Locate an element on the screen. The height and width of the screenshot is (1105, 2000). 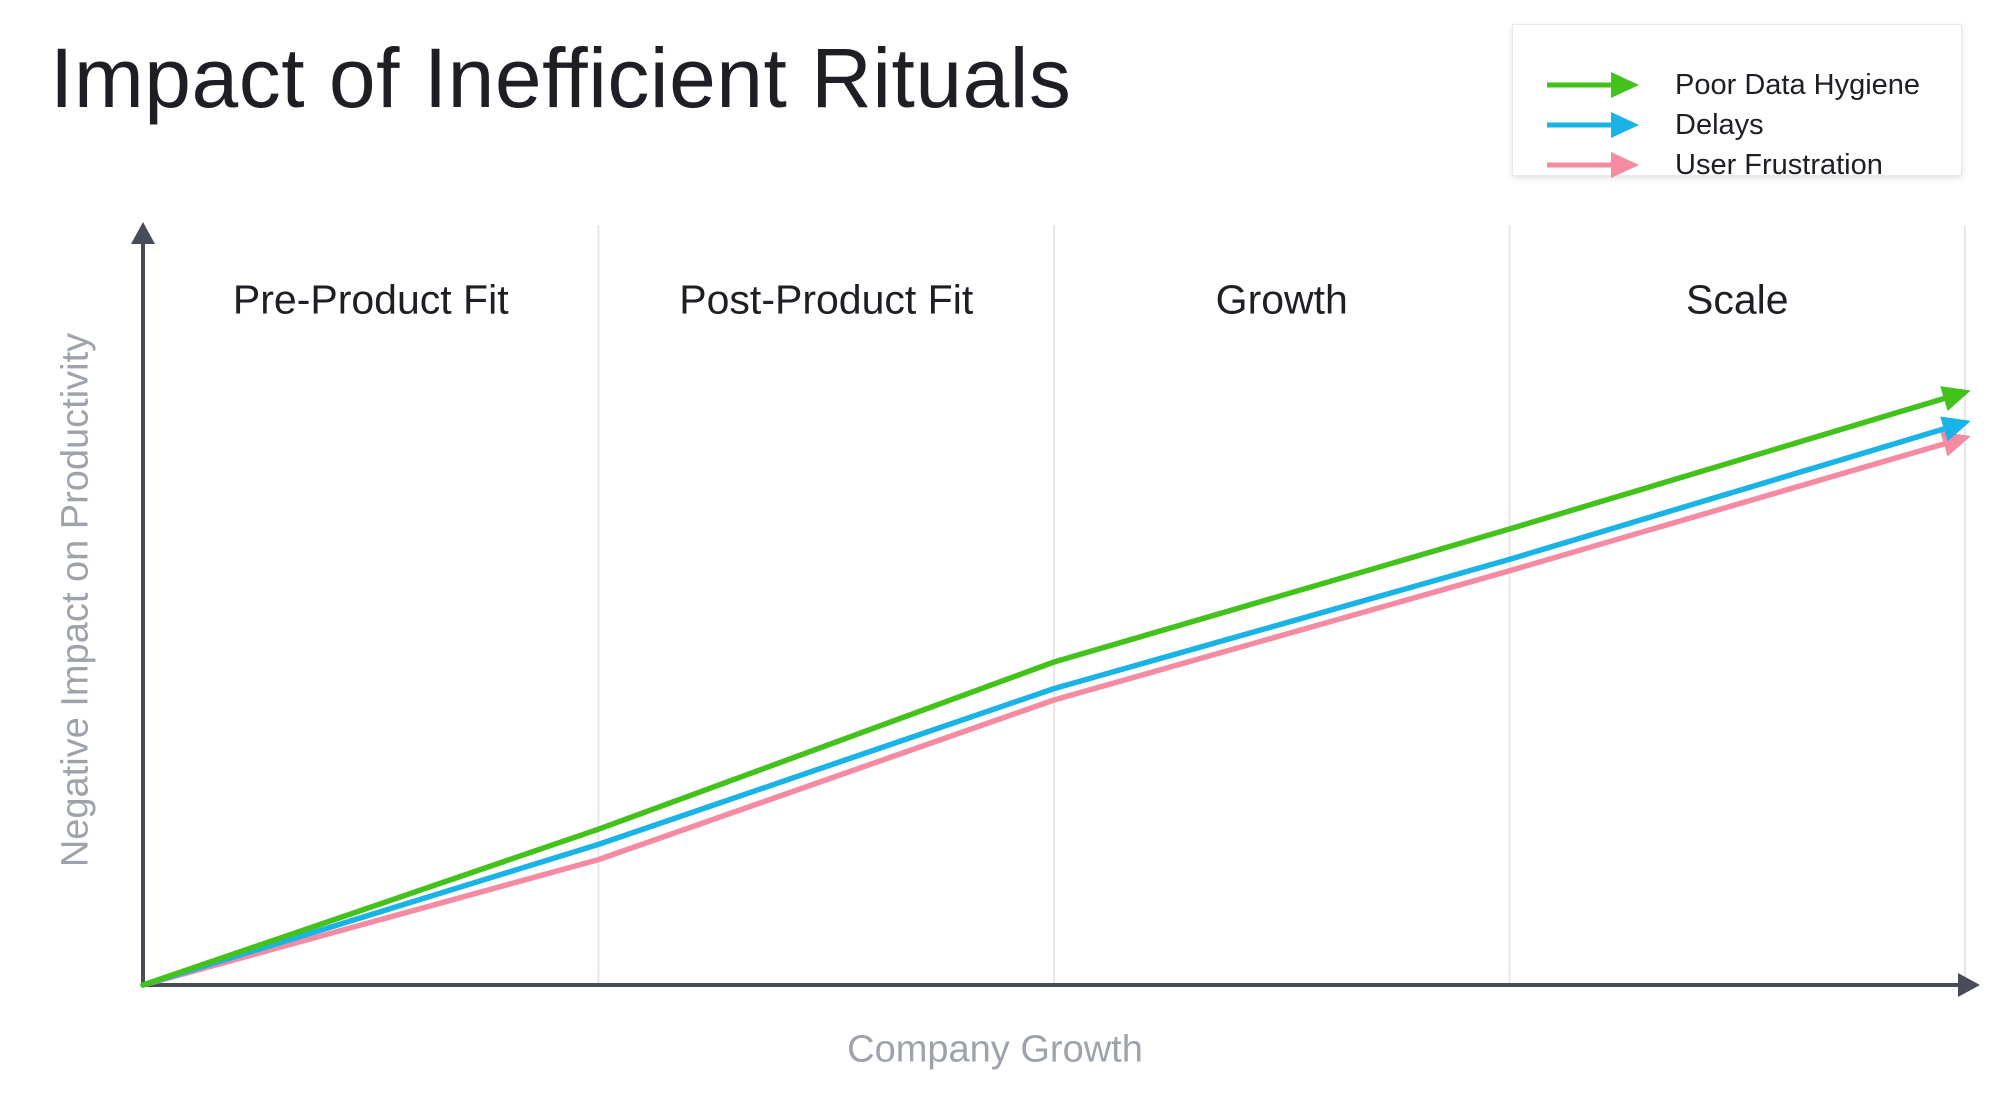
phase-label-scale: Scale is located at coordinates (1737, 299).